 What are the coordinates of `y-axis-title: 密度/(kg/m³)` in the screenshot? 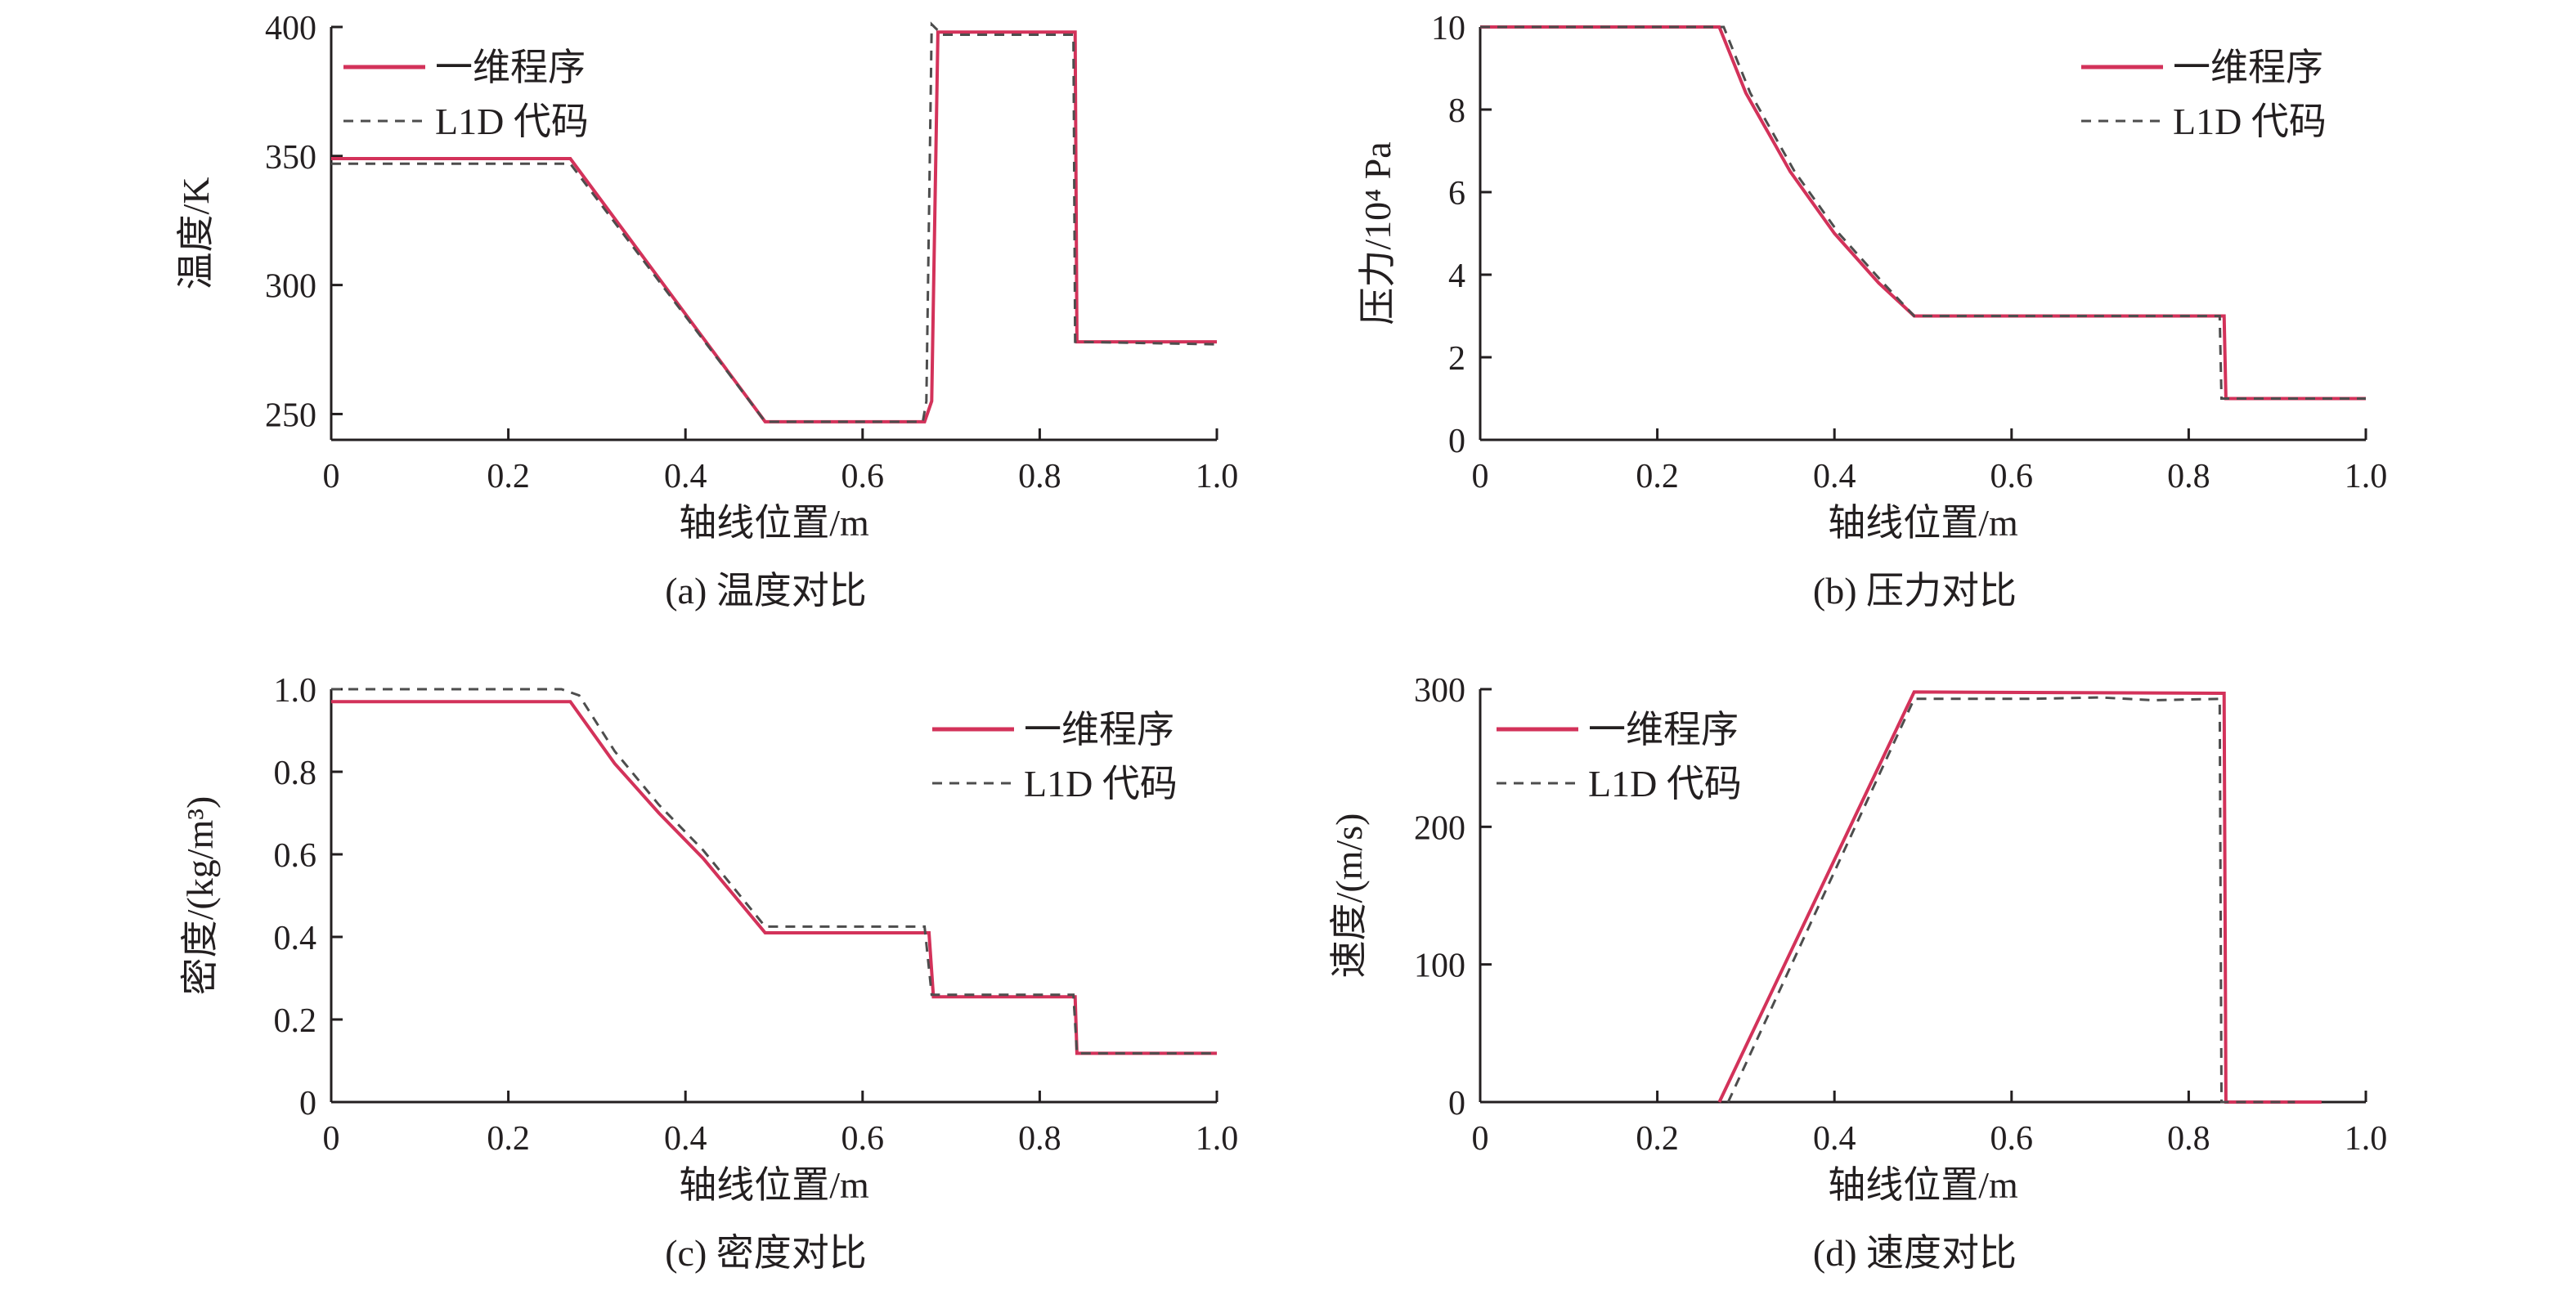 It's located at (200, 896).